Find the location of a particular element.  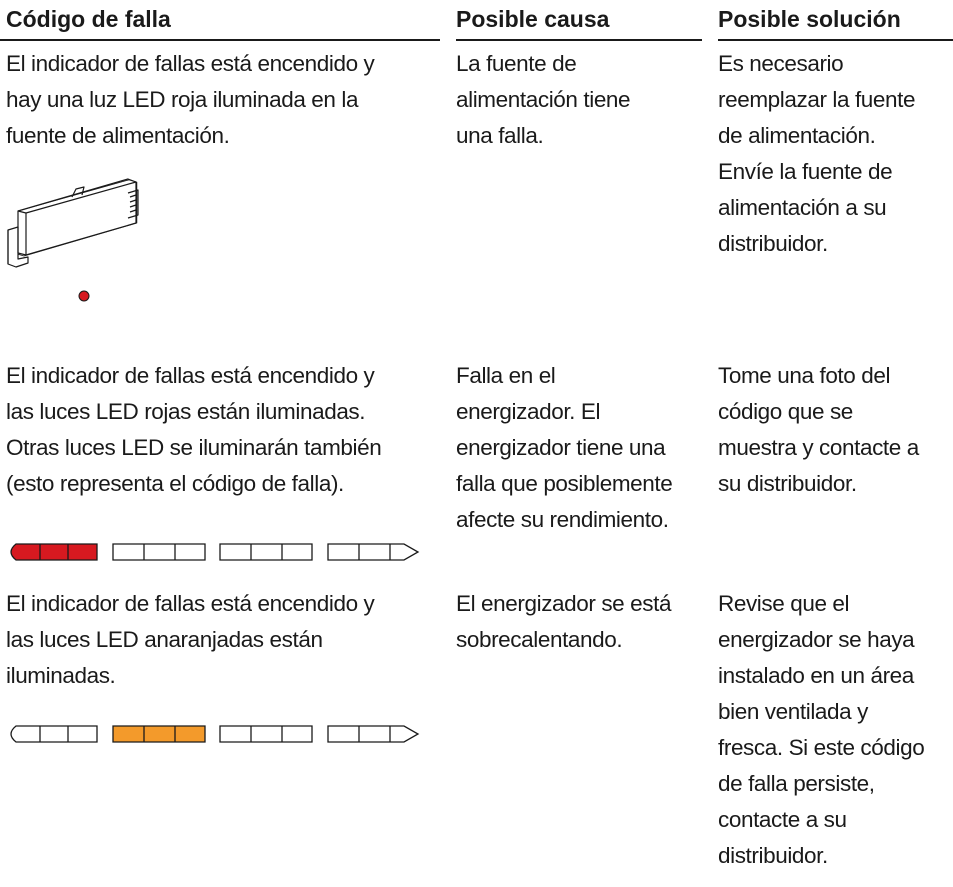

cell-line: muestra y contacte a is located at coordinates (818, 447).